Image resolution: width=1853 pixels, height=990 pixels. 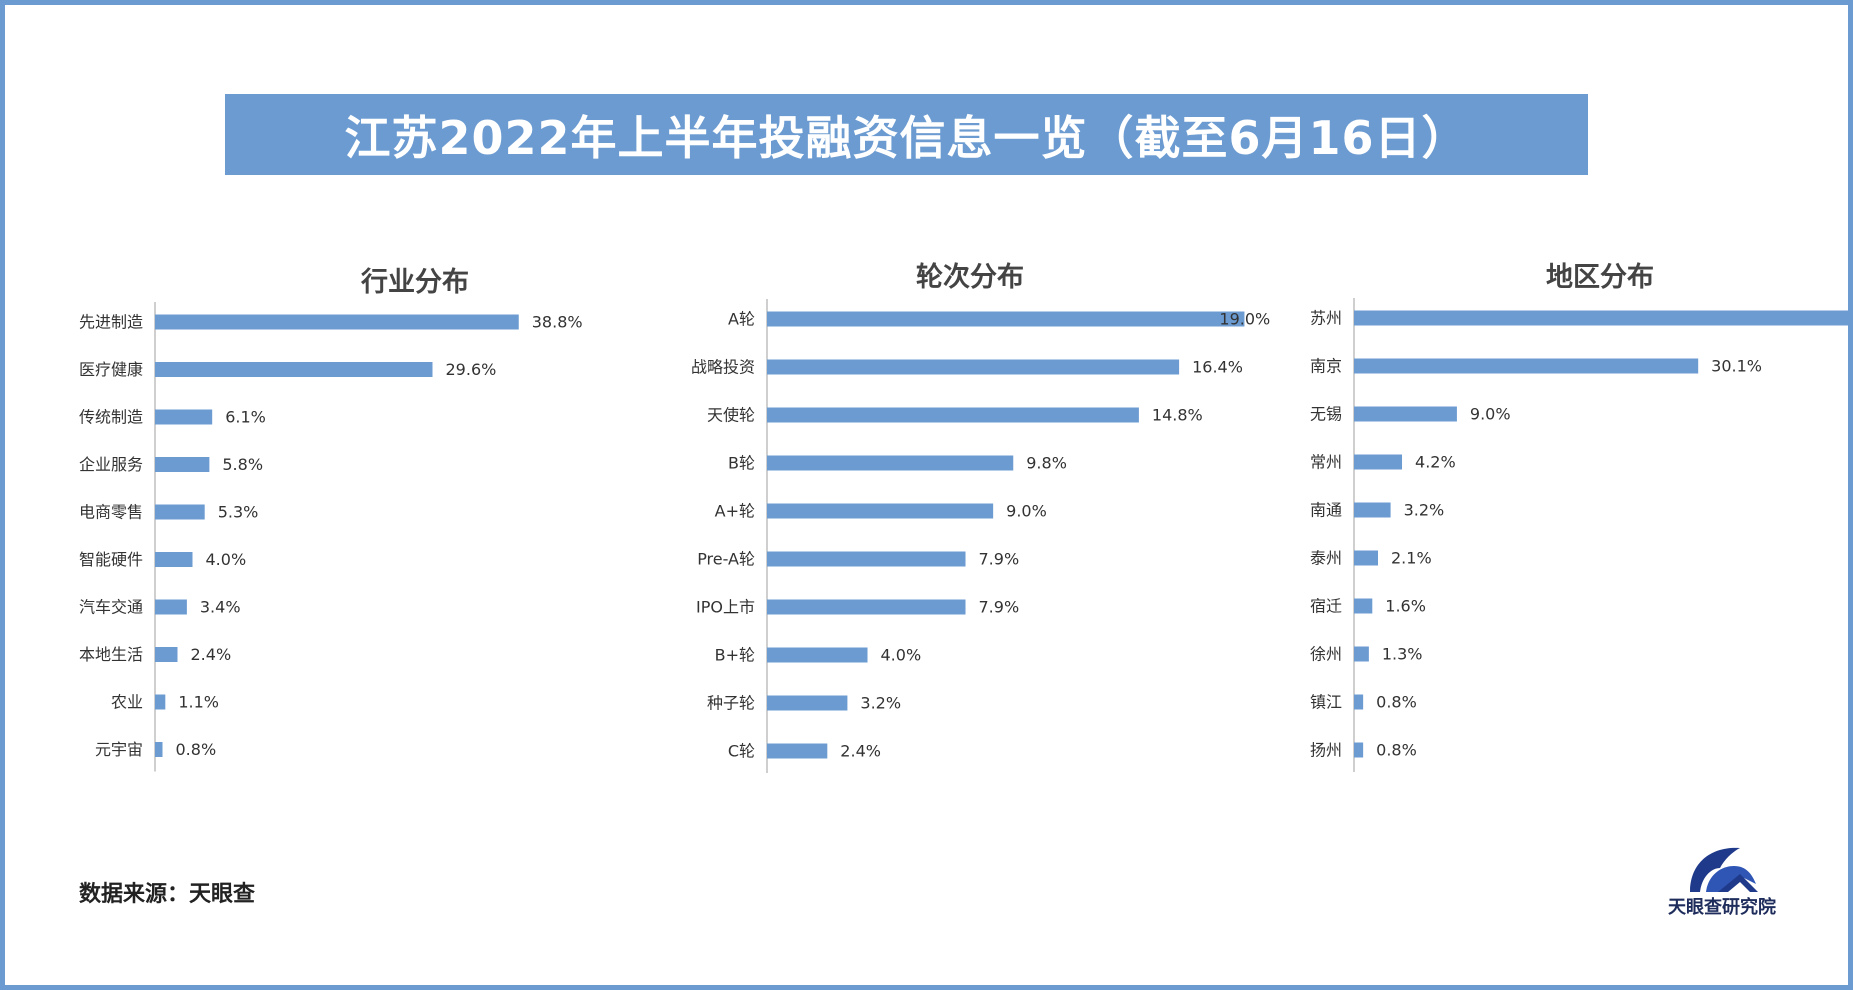 I want to click on data-label: 3.4%, so click(x=220, y=607).